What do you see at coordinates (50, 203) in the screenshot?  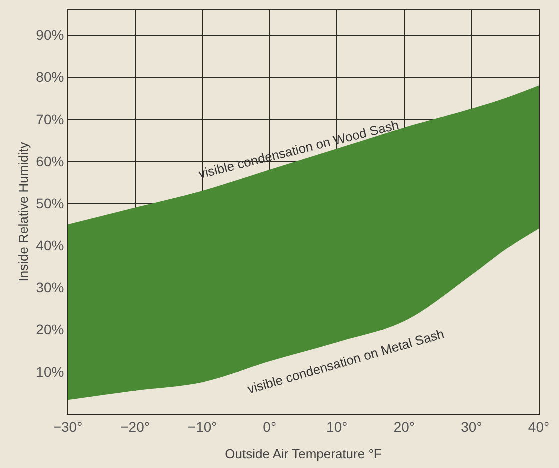 I see `y-tick-label: 50%` at bounding box center [50, 203].